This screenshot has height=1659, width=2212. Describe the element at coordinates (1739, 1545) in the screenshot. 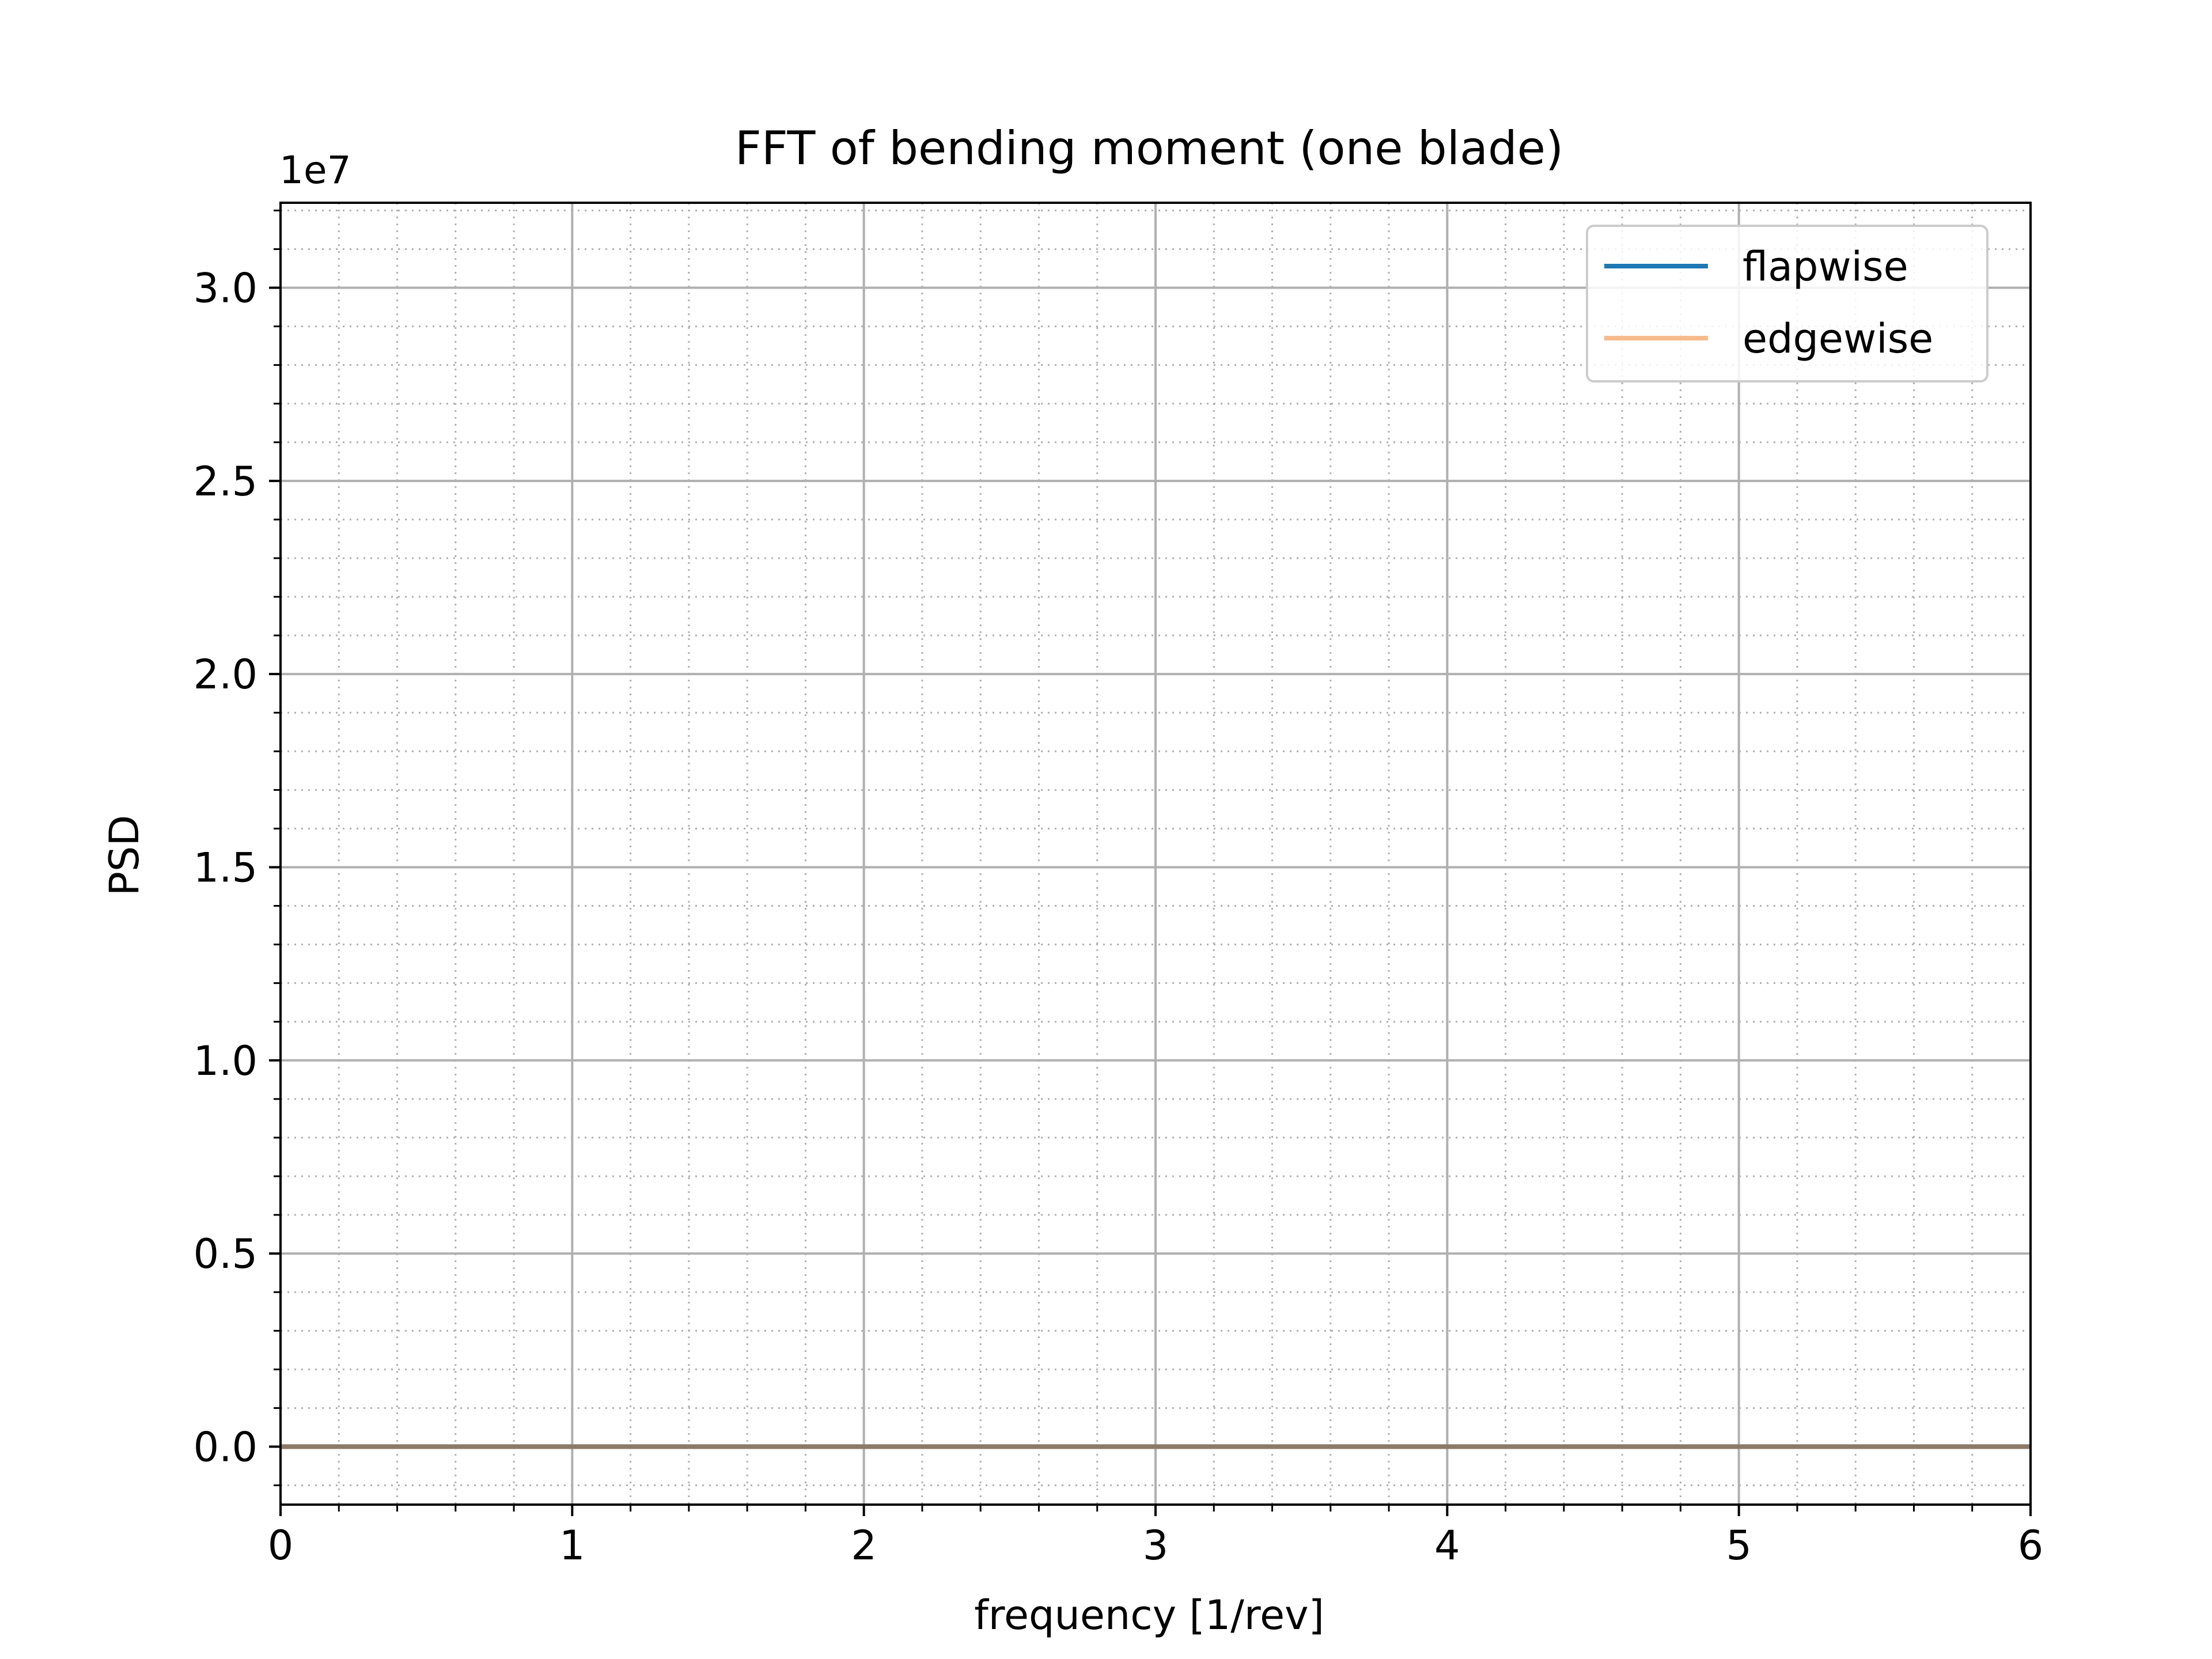

I see `x-tick-label: 5` at that location.